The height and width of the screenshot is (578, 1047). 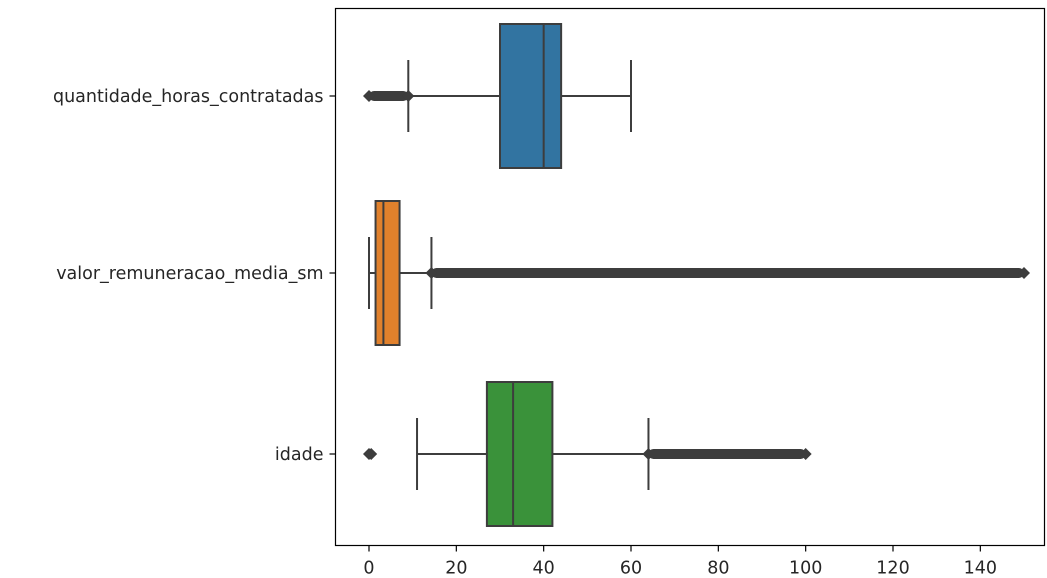 What do you see at coordinates (299, 455) in the screenshot?
I see `category-label: idade` at bounding box center [299, 455].